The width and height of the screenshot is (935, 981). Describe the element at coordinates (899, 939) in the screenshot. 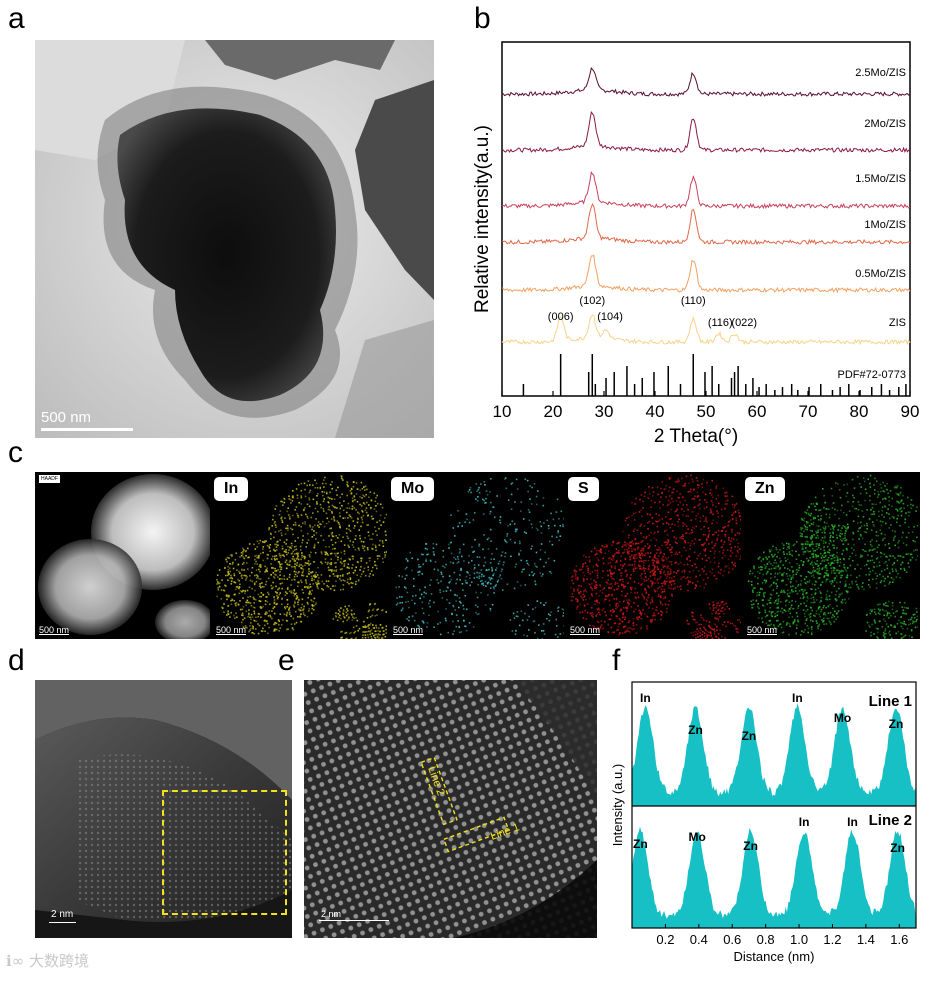

I see `profile-xtick-label: 1.6` at that location.